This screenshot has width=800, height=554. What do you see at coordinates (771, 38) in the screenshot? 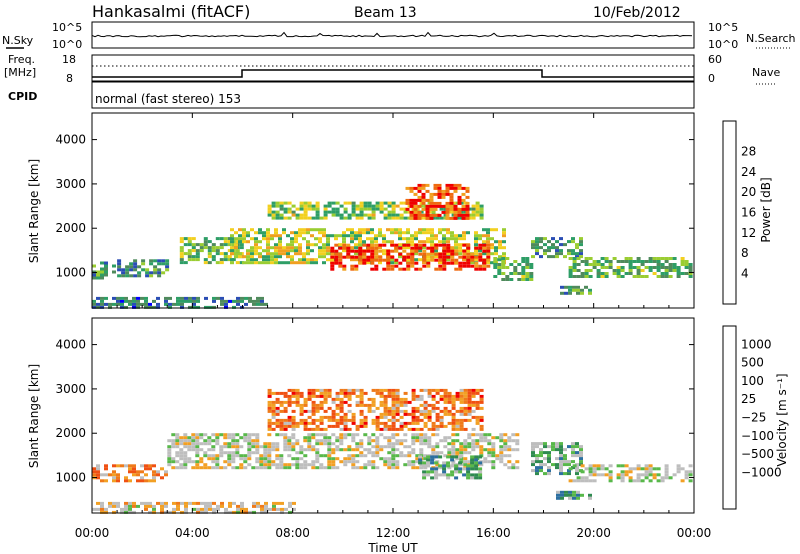
I see `nsearch-label: N.Search` at bounding box center [771, 38].